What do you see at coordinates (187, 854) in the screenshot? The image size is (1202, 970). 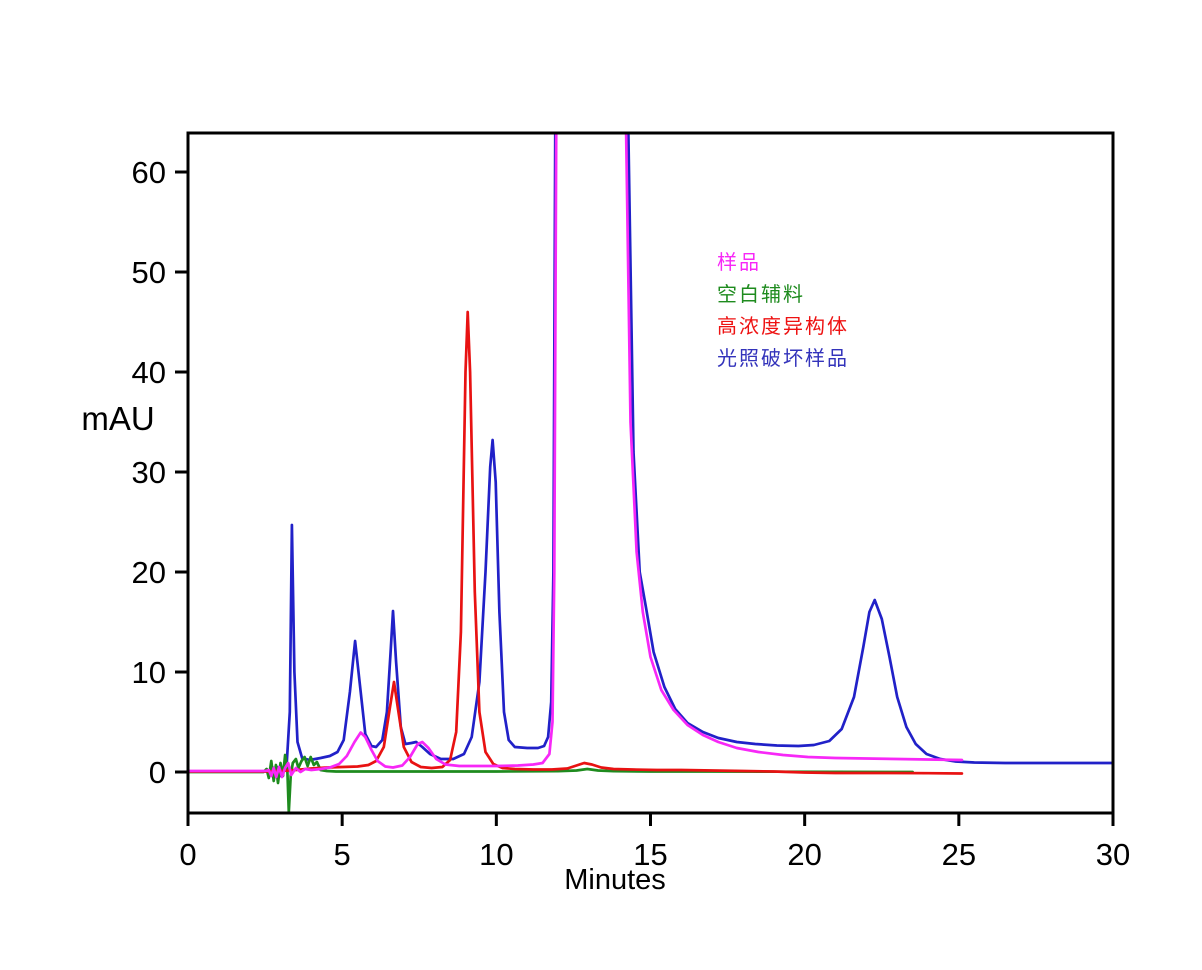 I see `x-tick-label: 0` at bounding box center [187, 854].